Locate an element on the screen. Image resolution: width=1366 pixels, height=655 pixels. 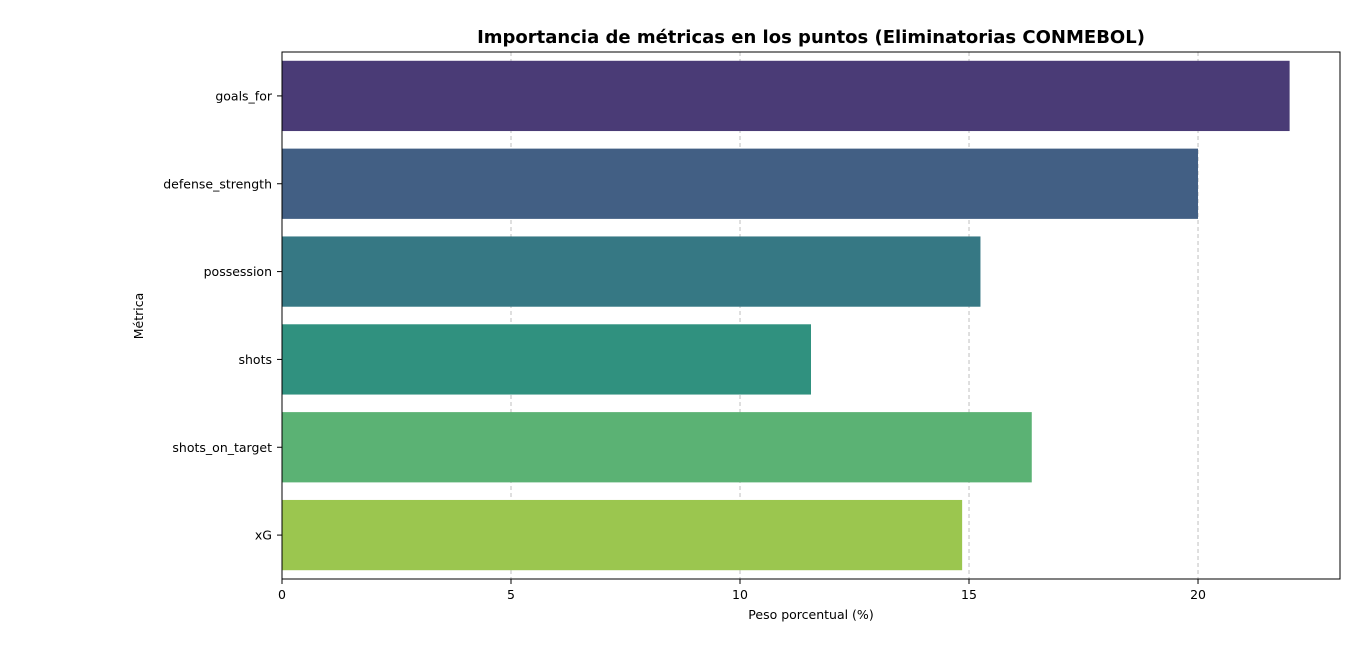
y-tick-label: possession is located at coordinates (238, 271).